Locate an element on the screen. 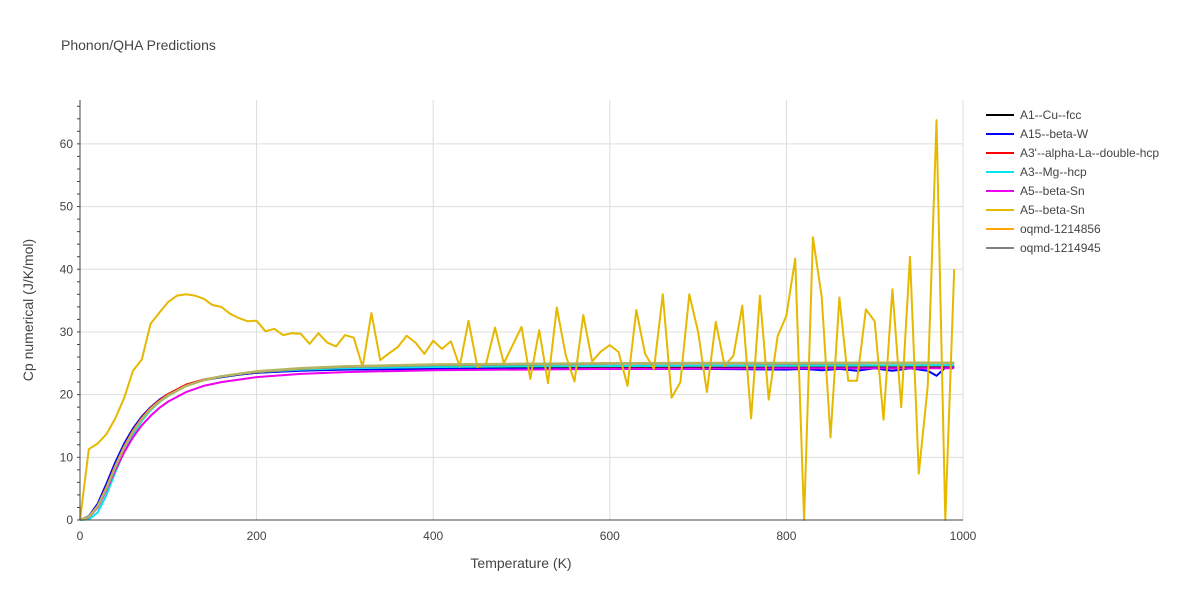  y-tick-label: 10 is located at coordinates (67, 457).